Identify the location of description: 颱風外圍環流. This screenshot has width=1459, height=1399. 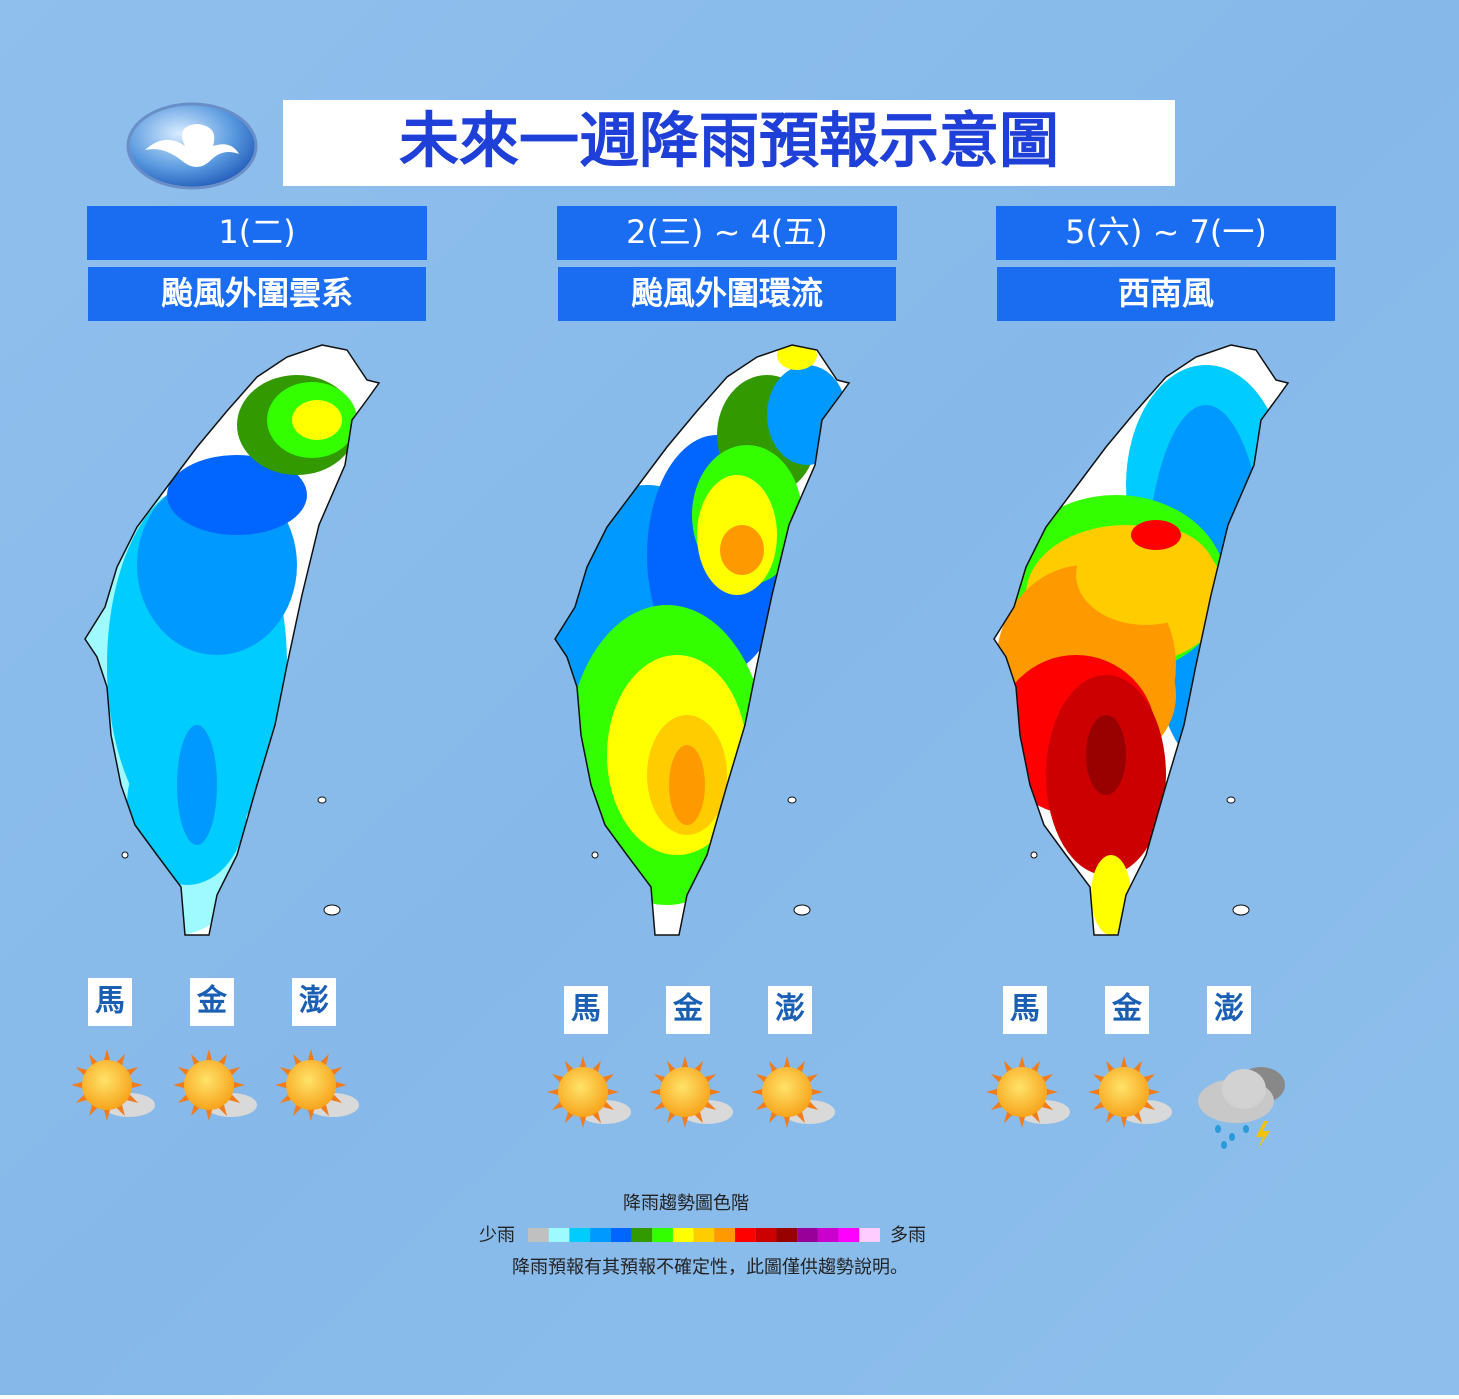
(727, 293).